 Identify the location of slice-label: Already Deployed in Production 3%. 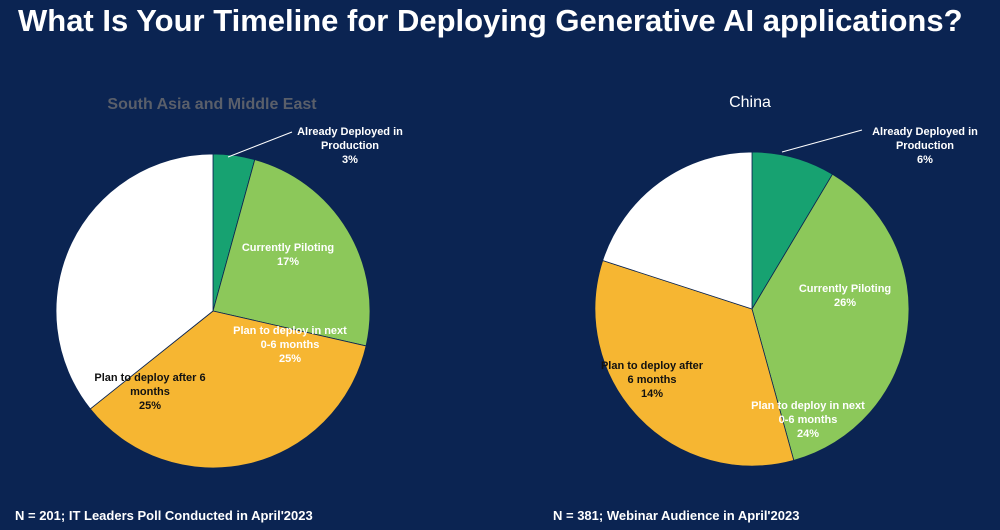
(350, 146).